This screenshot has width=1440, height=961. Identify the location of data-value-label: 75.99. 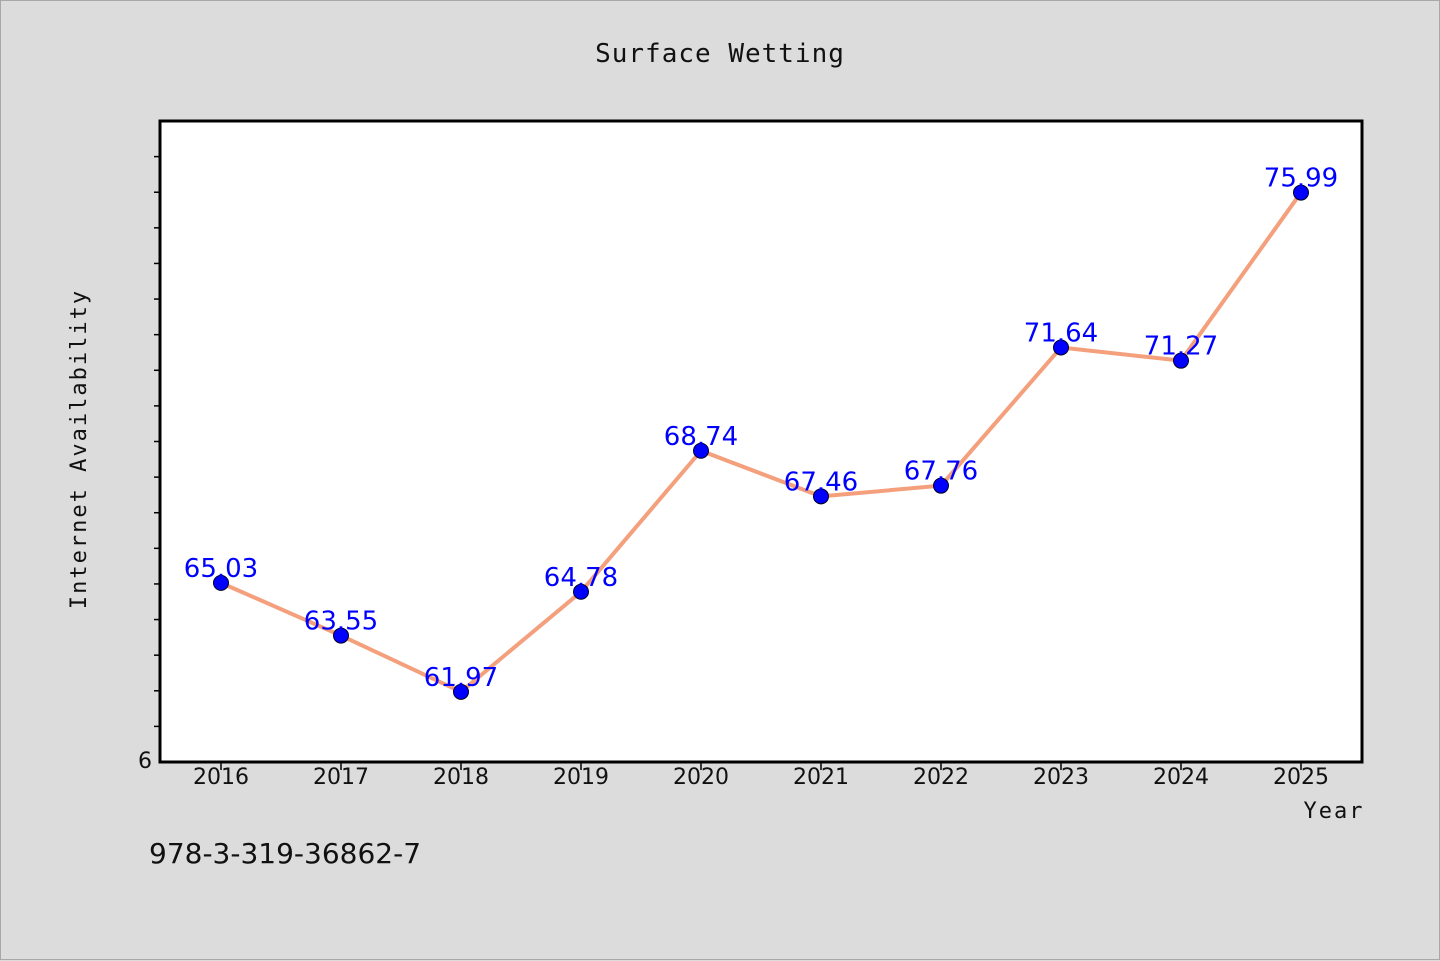
(1301, 179).